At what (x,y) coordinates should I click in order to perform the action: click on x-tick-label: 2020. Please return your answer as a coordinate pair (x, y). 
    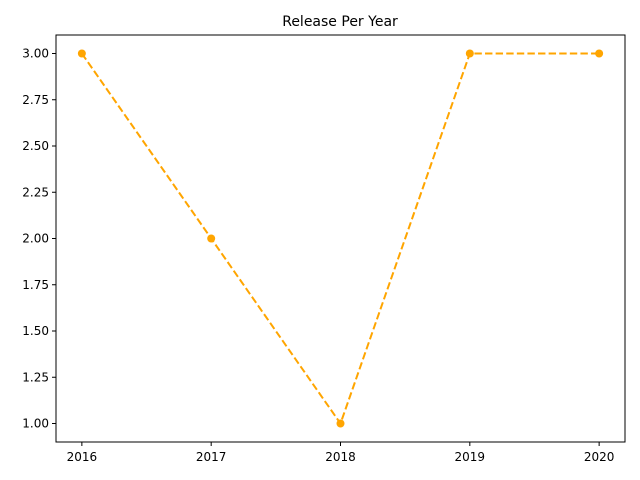
    Looking at the image, I should click on (599, 457).